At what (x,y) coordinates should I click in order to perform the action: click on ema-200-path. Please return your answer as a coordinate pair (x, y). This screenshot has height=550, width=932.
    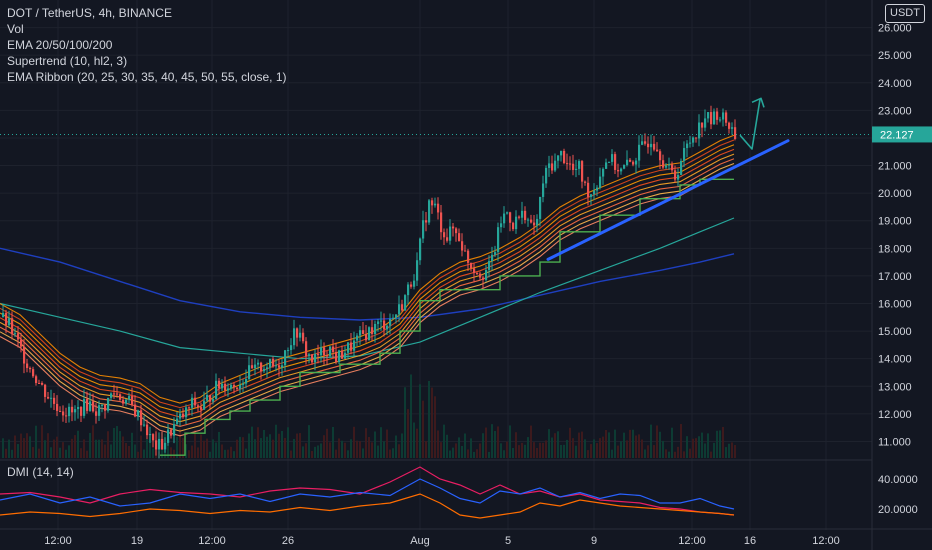
    Looking at the image, I should click on (367, 284).